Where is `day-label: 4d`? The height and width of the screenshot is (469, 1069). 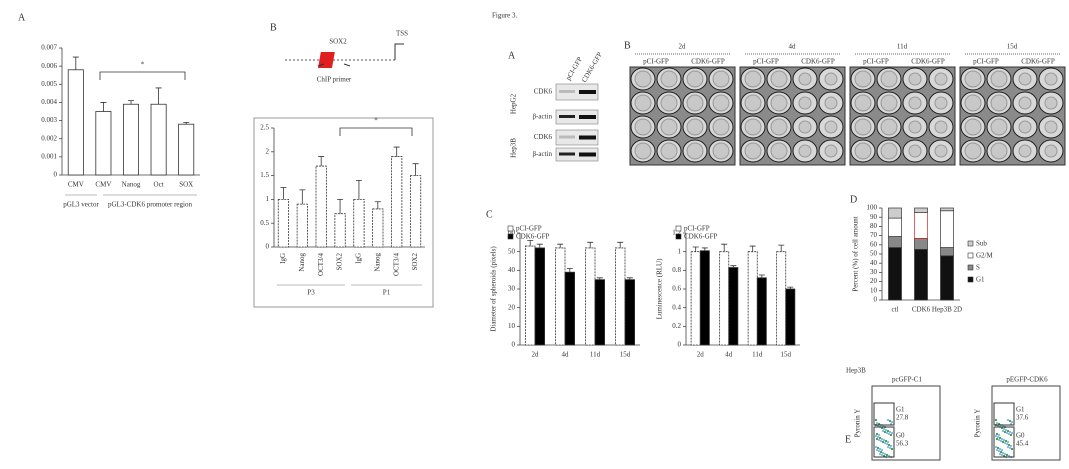 day-label: 4d is located at coordinates (793, 47).